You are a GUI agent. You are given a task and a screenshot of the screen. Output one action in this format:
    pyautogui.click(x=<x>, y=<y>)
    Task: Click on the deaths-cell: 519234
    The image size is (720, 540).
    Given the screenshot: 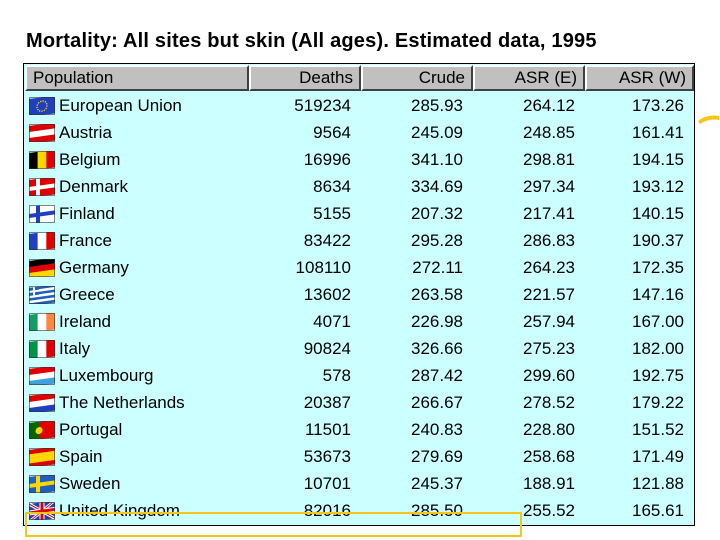 What is the action you would take?
    pyautogui.click(x=322, y=105)
    